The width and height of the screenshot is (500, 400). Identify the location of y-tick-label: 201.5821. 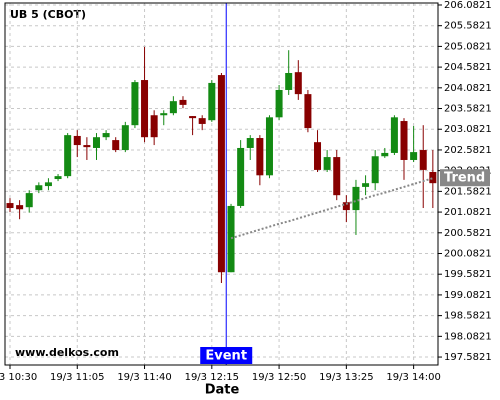
(468, 191).